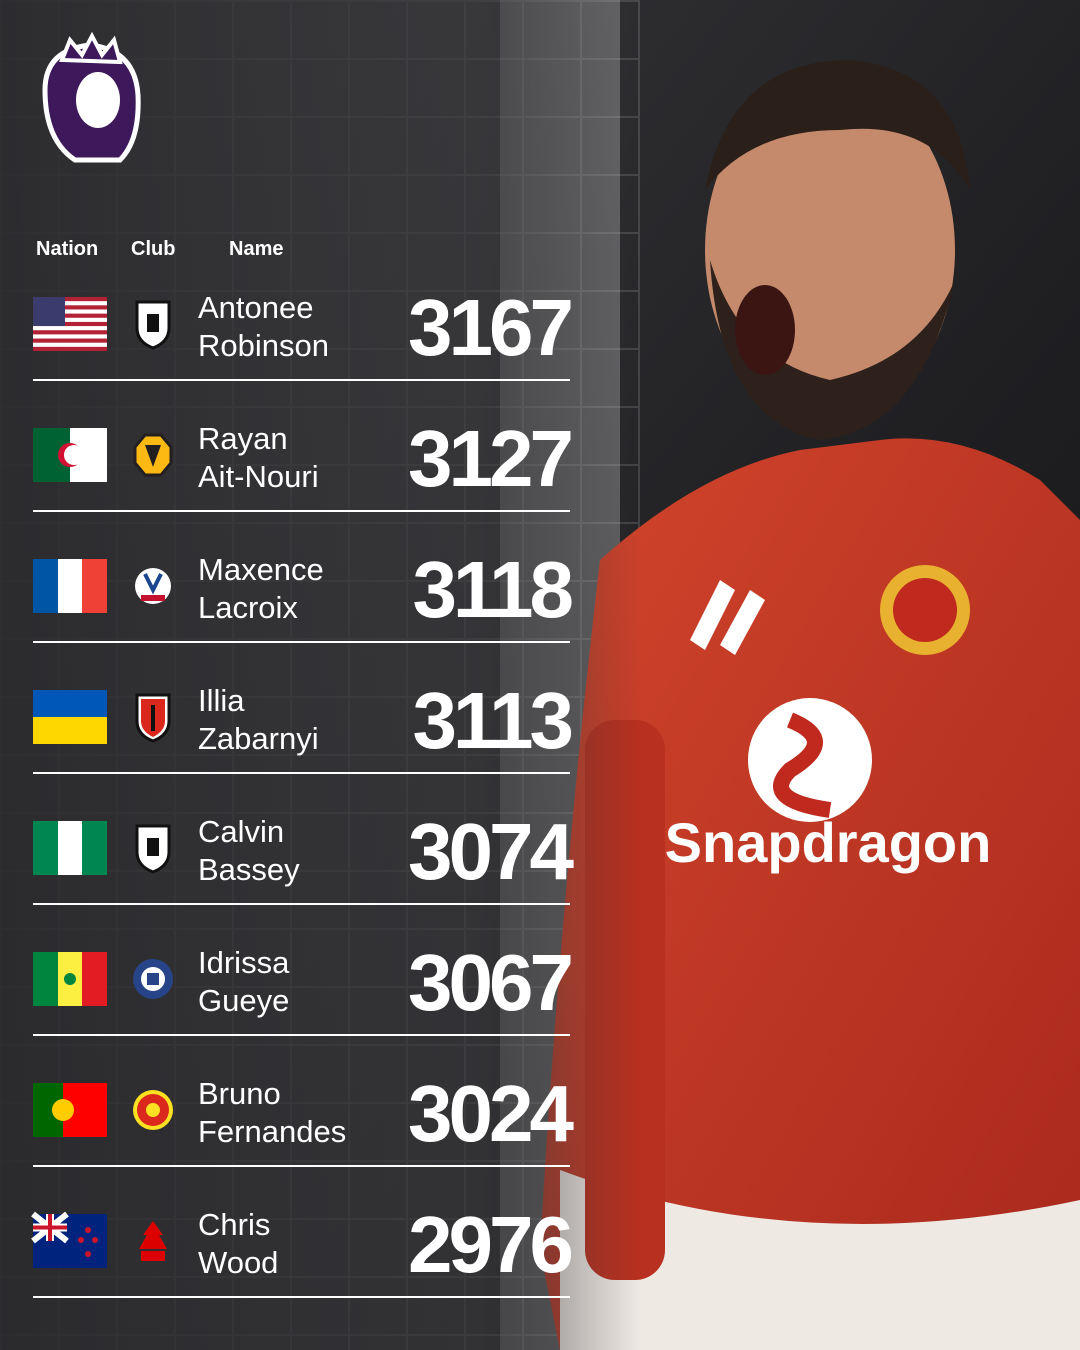 Image resolution: width=1080 pixels, height=1350 pixels. What do you see at coordinates (489, 982) in the screenshot?
I see `player-value: 3067` at bounding box center [489, 982].